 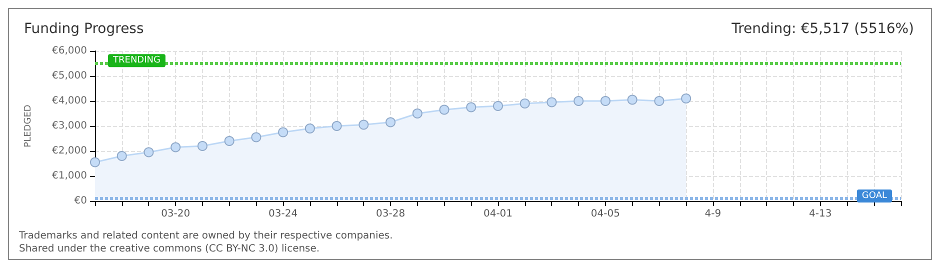 What do you see at coordinates (84, 29) in the screenshot?
I see `chart-title: Funding Progress` at bounding box center [84, 29].